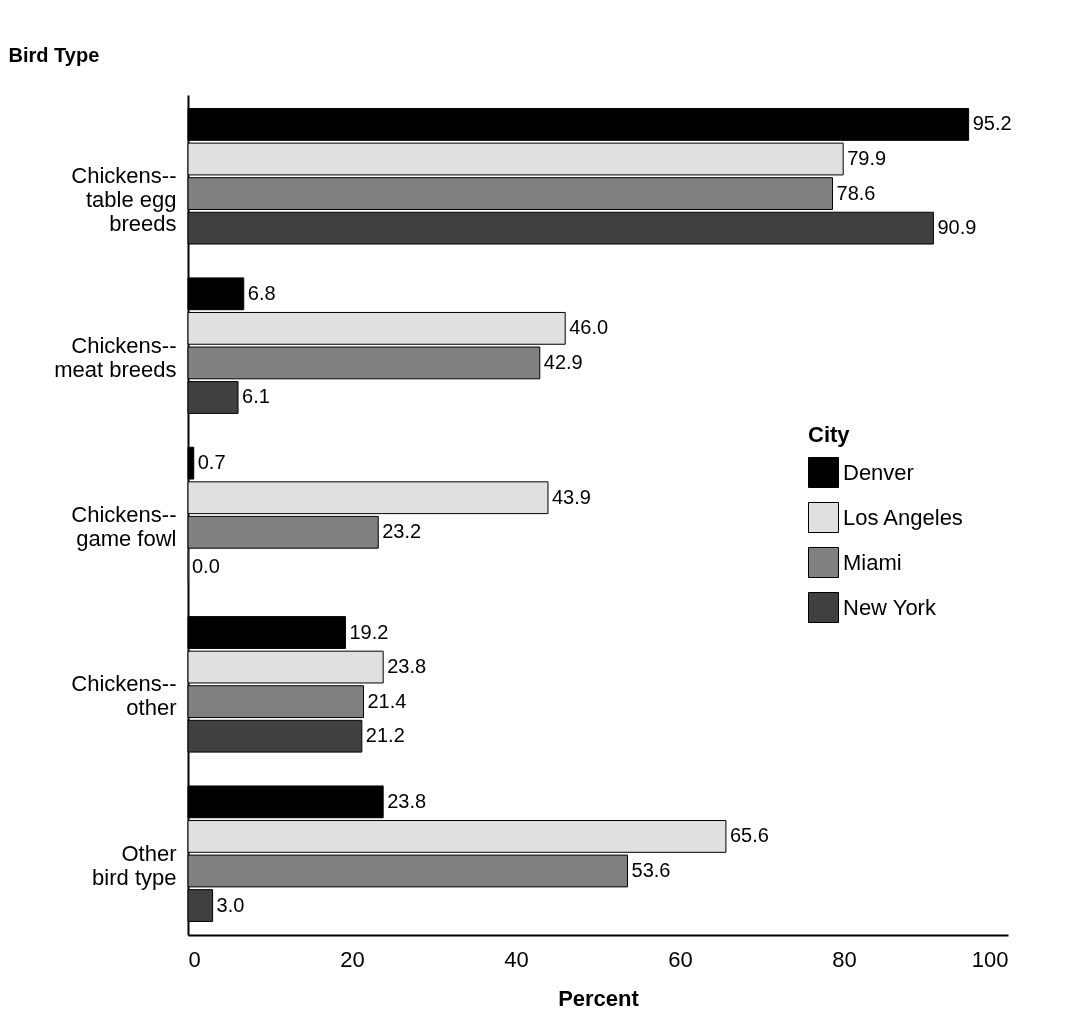 This screenshot has width=1082, height=1023. I want to click on x-axis-title: Percent, so click(599, 998).